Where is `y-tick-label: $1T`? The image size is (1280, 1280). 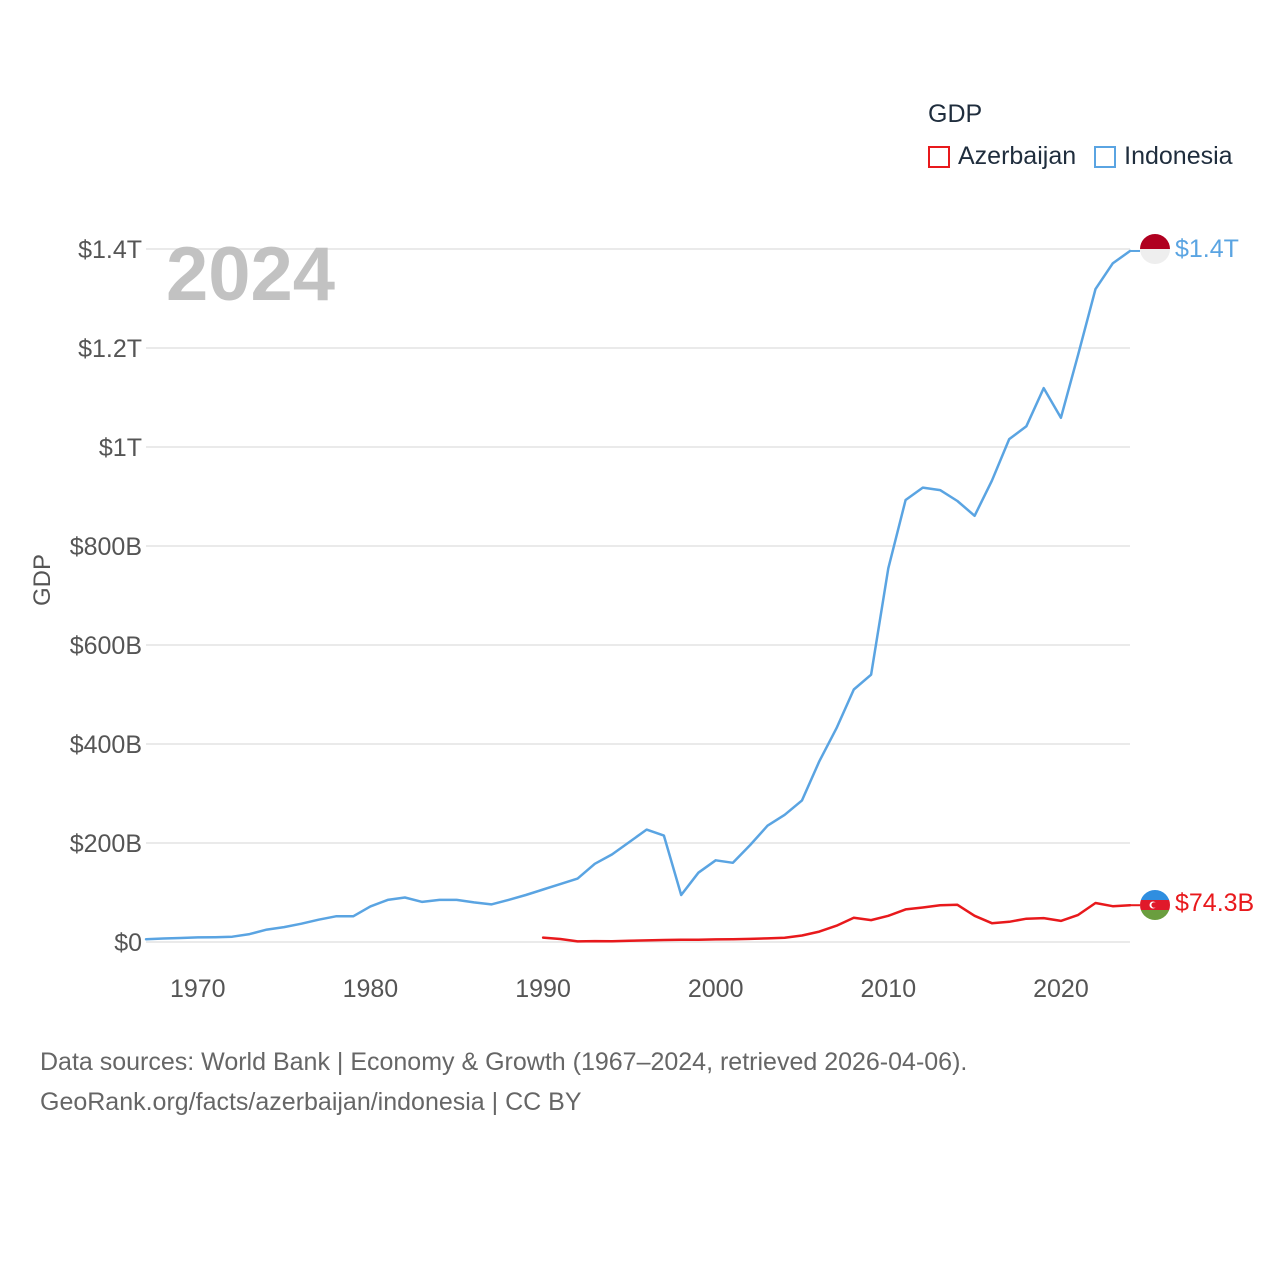
y-tick-label: $1T is located at coordinates (120, 448).